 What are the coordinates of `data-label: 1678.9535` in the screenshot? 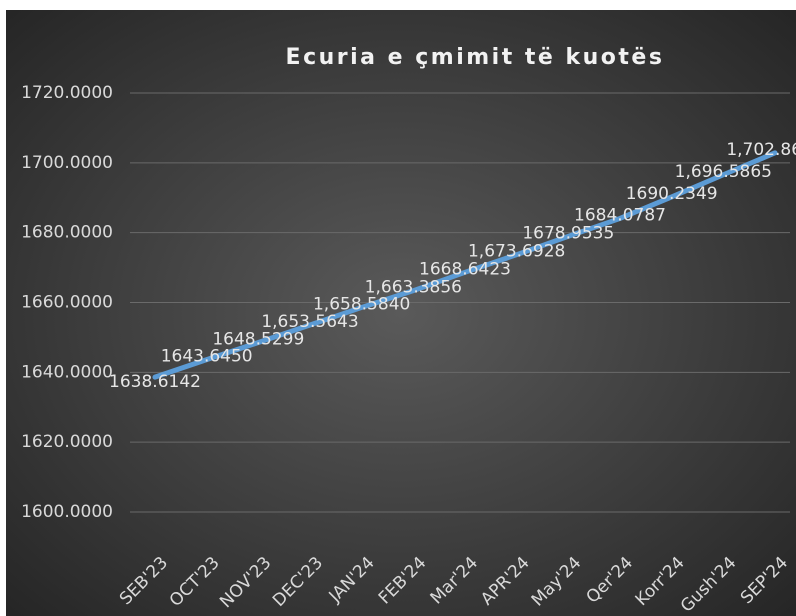 It's located at (568, 233).